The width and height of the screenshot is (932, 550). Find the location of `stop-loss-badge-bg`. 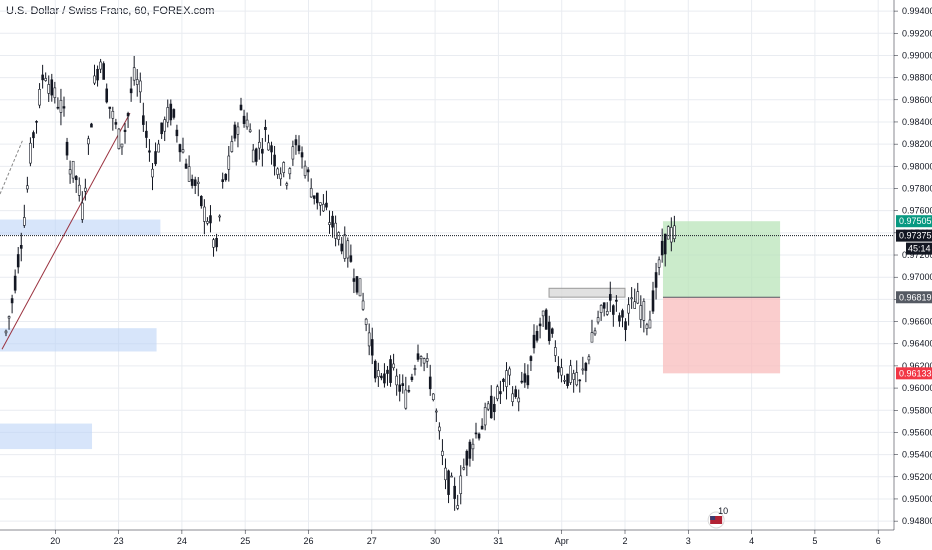

stop-loss-badge-bg is located at coordinates (914, 373).